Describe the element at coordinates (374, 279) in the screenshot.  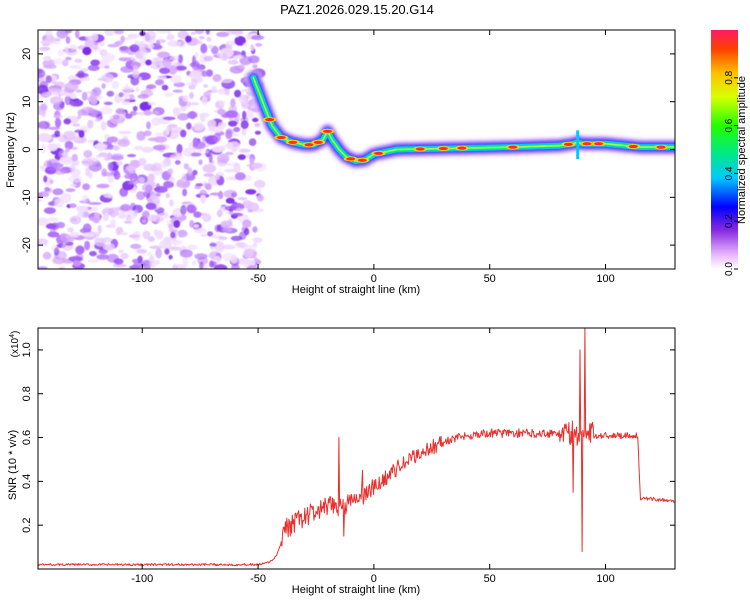
I see `top-x-tick-label: 0` at that location.